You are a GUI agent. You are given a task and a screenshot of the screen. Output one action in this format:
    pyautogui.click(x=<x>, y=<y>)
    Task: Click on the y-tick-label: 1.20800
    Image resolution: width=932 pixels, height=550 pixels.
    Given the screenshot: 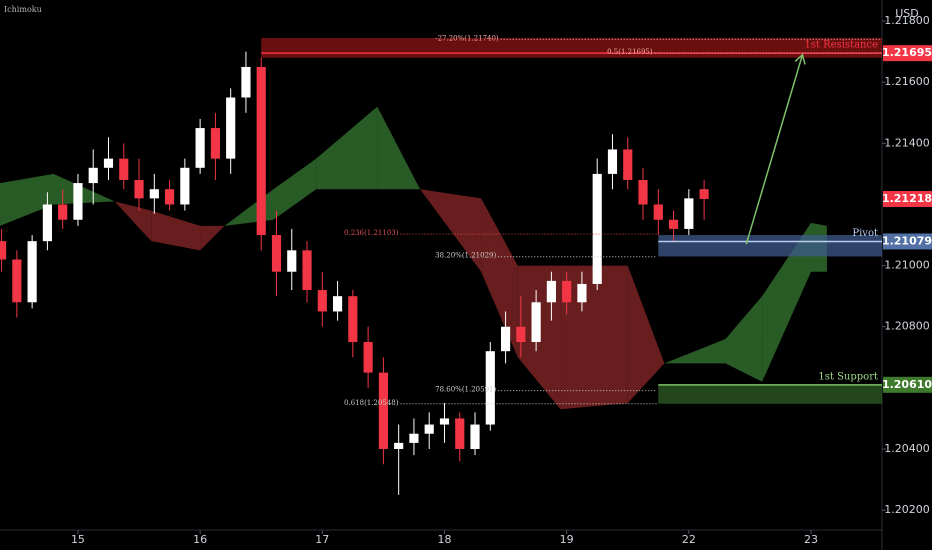 What is the action you would take?
    pyautogui.click(x=907, y=326)
    